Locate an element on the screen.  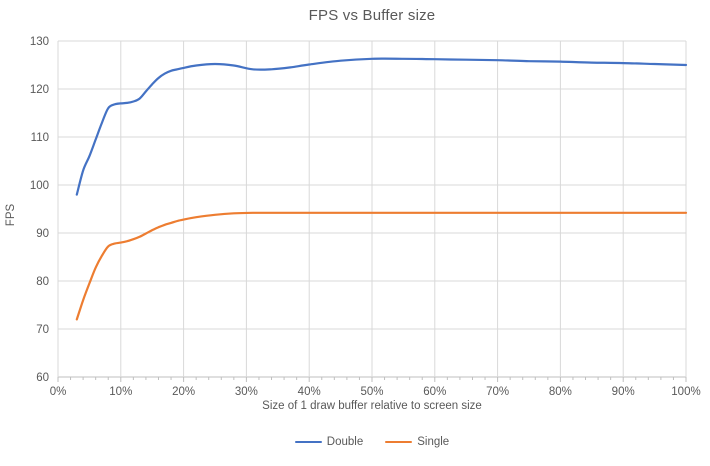
svg-text: 80 is located at coordinates (42, 282).